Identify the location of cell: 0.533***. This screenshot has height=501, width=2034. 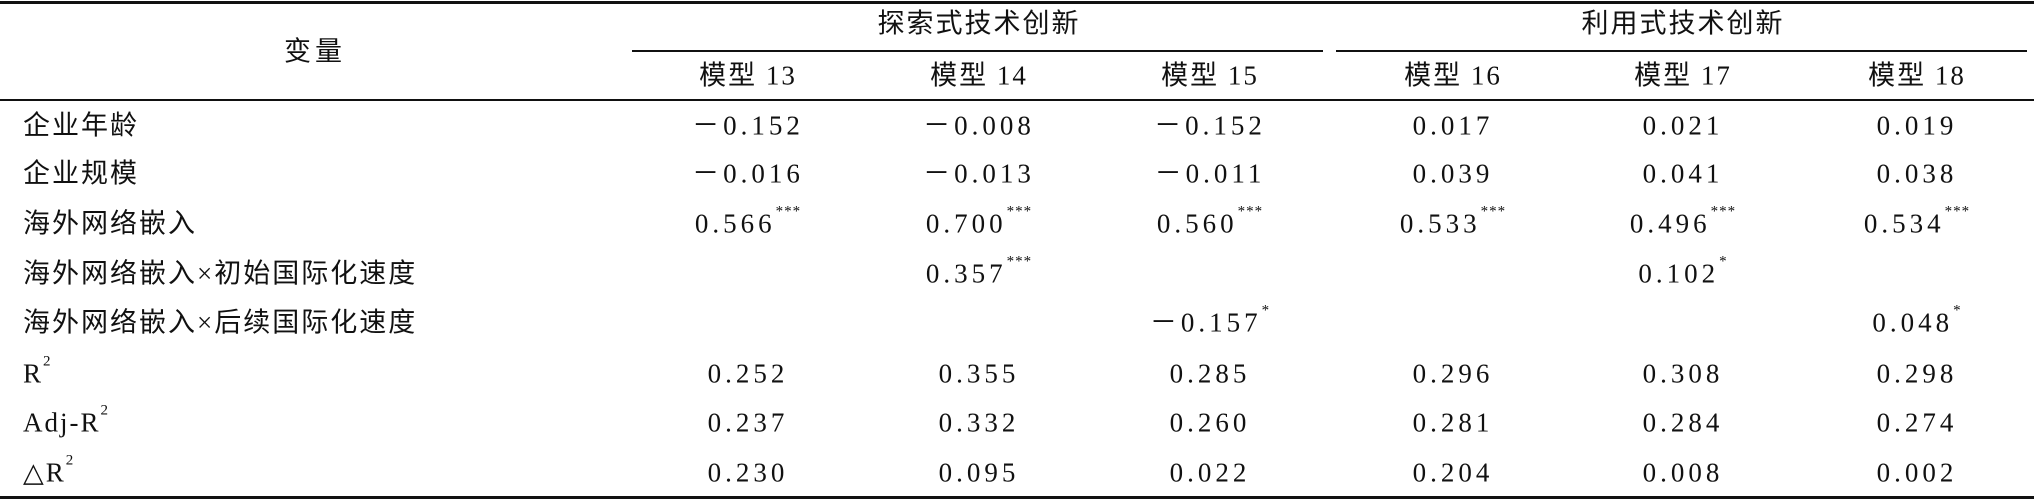
(1452, 221).